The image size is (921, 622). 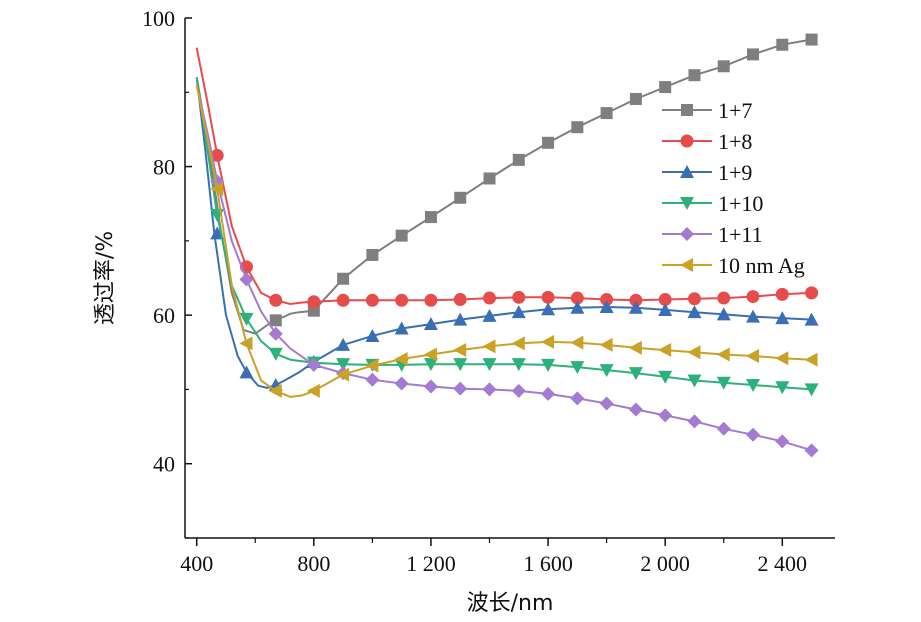 I want to click on legend-label: 1+7, so click(x=735, y=110).